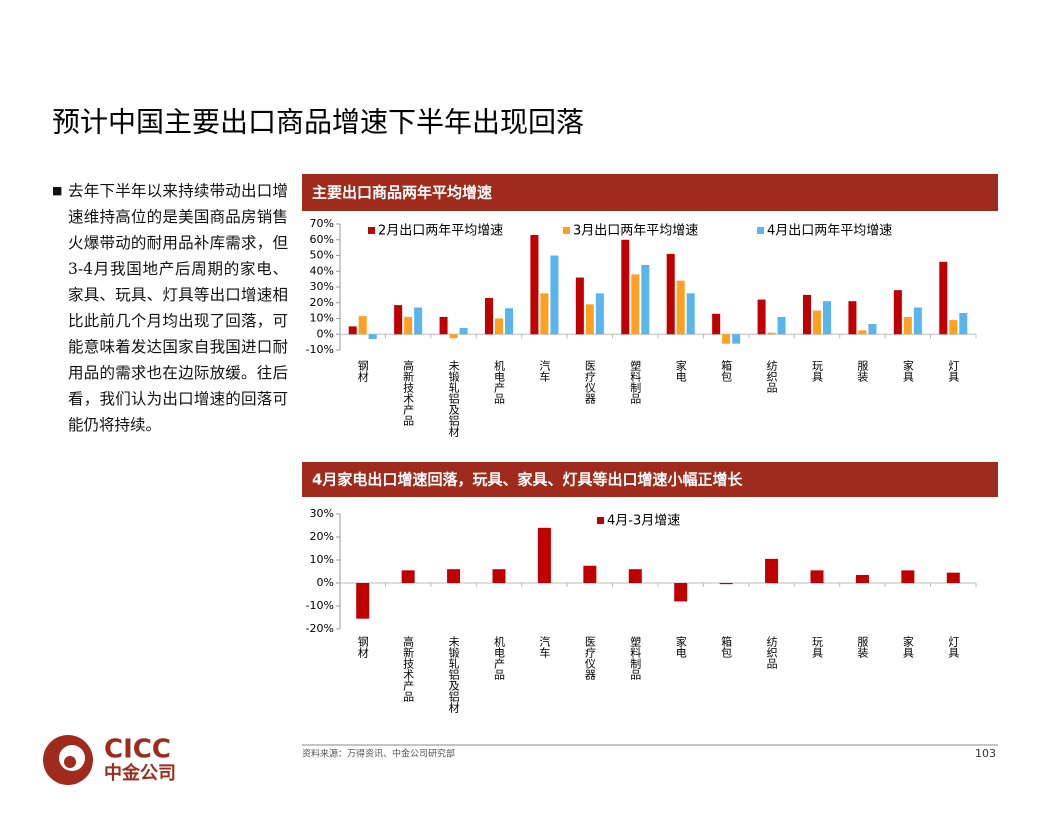  What do you see at coordinates (322, 513) in the screenshot?
I see `y-tick-label: 30%` at bounding box center [322, 513].